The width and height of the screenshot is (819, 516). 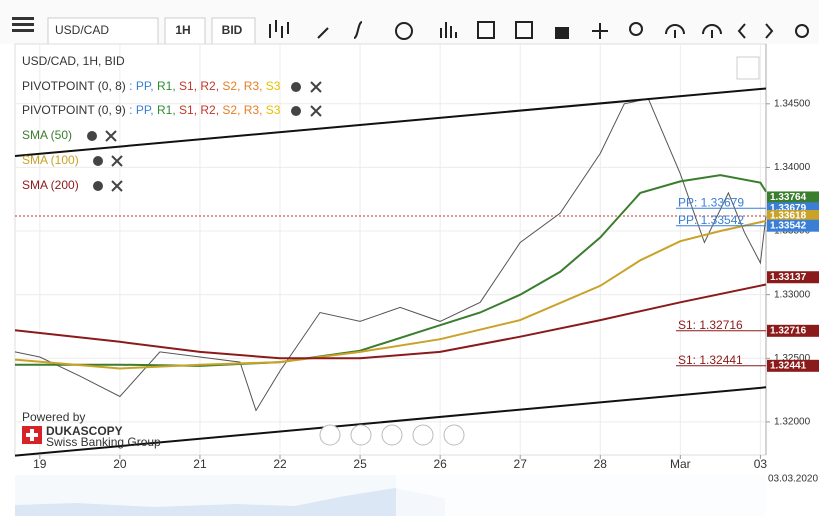 I want to click on x-tick-label: 20, so click(x=120, y=464).